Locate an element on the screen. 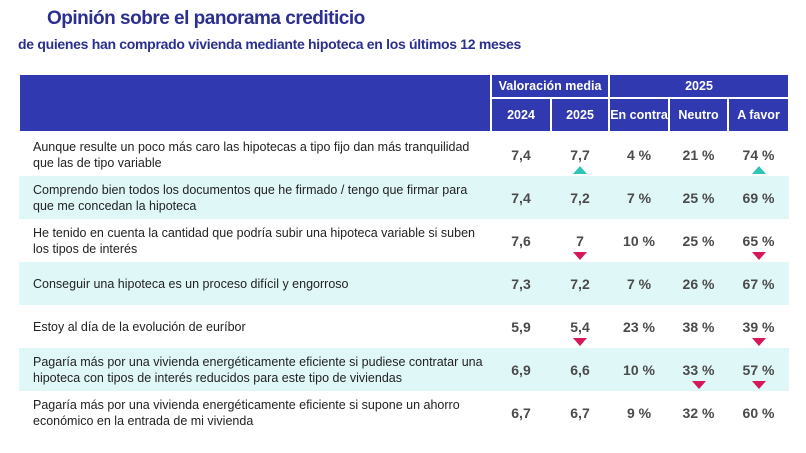 The height and width of the screenshot is (453, 806). cell-value: 7,7 is located at coordinates (580, 154).